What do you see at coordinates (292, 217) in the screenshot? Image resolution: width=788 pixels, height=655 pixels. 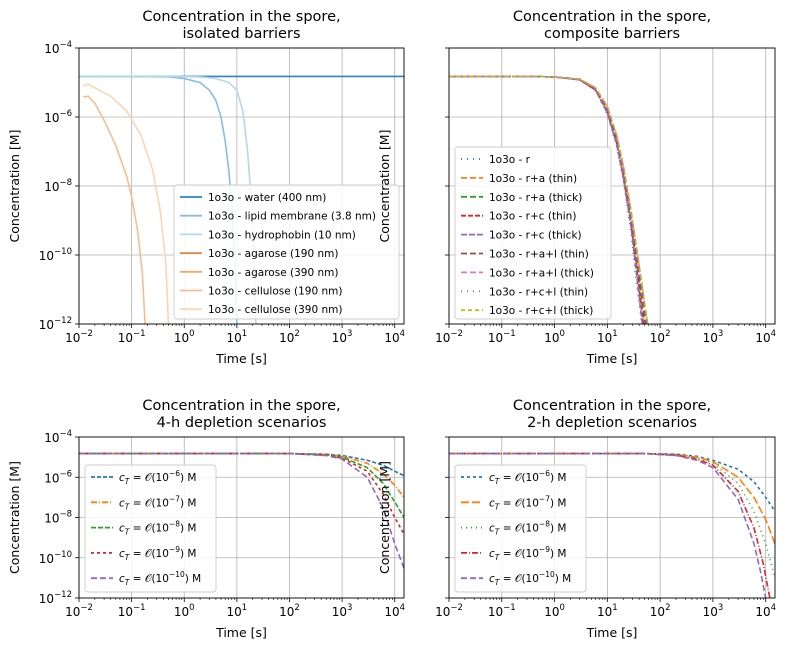 I see `legend-label: 1o3o - lipid membrane (3.8 nm)` at bounding box center [292, 217].